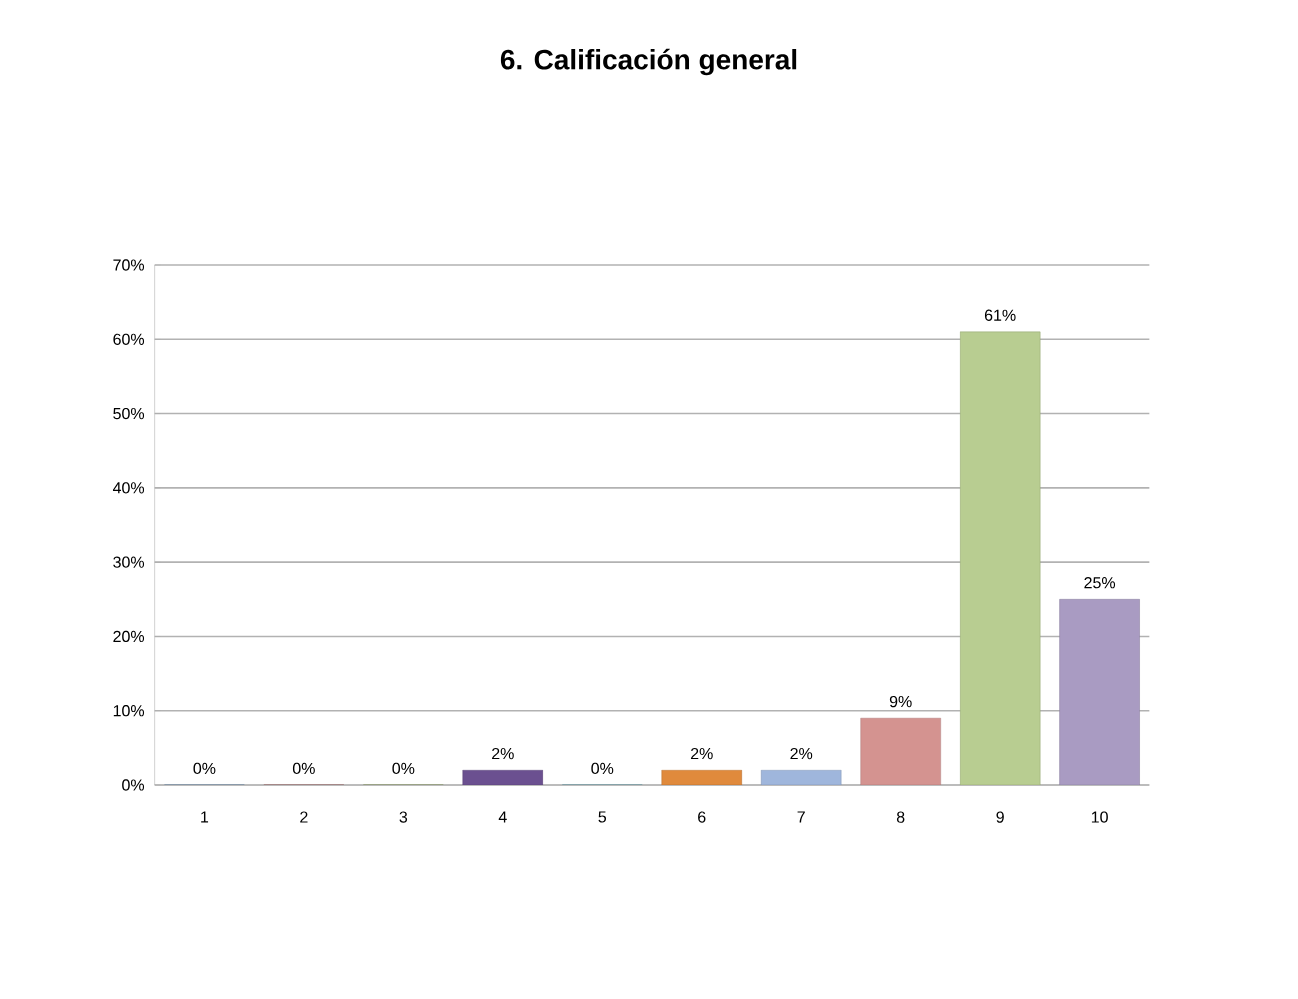 The image size is (1298, 999). I want to click on x-tick-label: 5, so click(602, 817).